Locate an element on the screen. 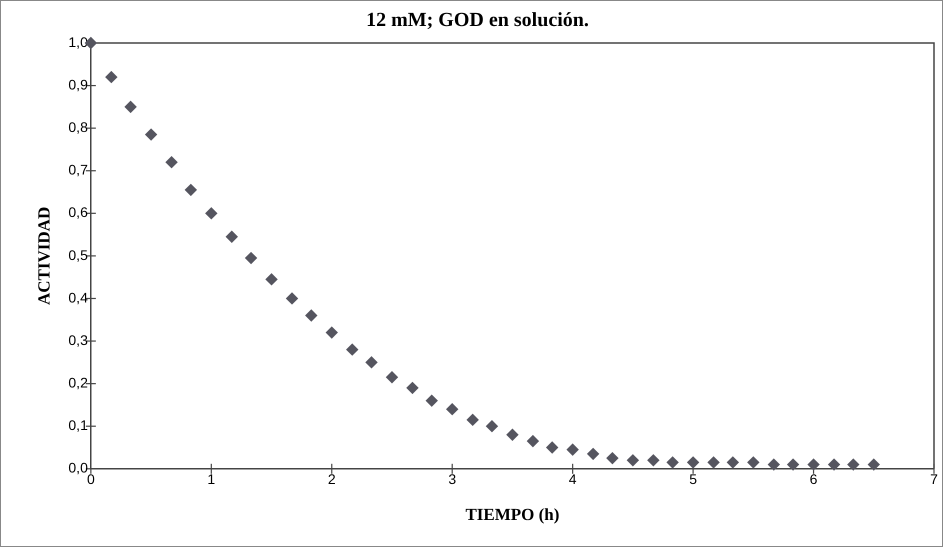 The height and width of the screenshot is (547, 943). x-tick-label: 5 is located at coordinates (693, 479).